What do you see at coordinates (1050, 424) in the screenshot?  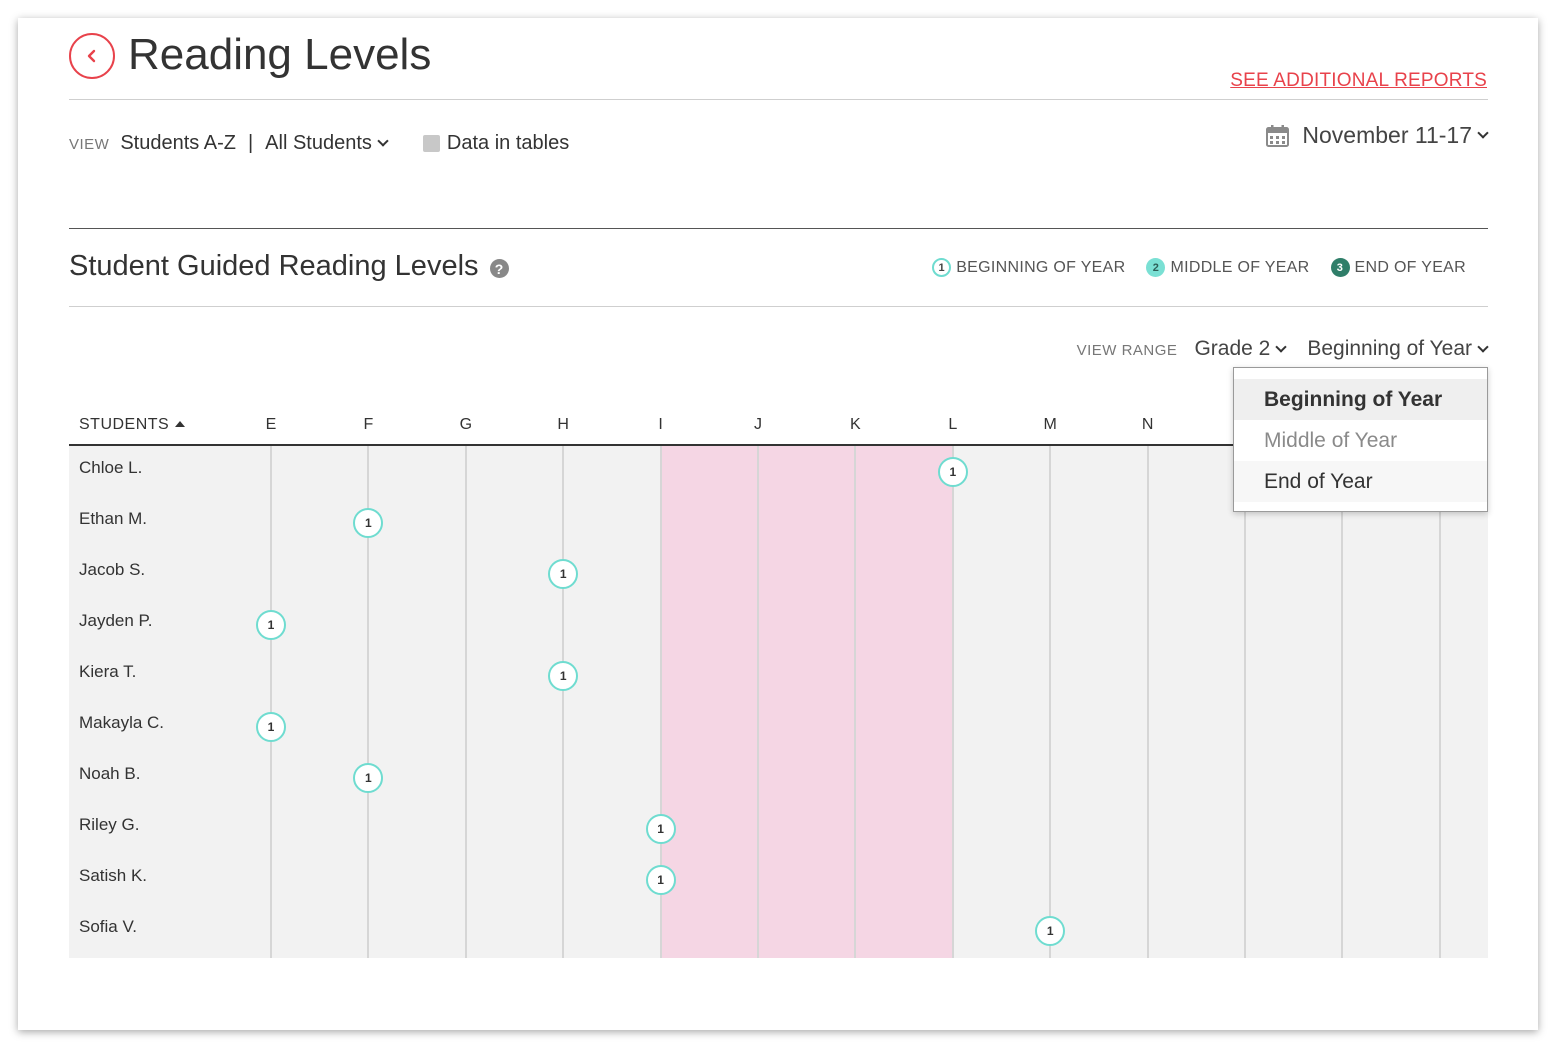 I see `level-column-header: M` at bounding box center [1050, 424].